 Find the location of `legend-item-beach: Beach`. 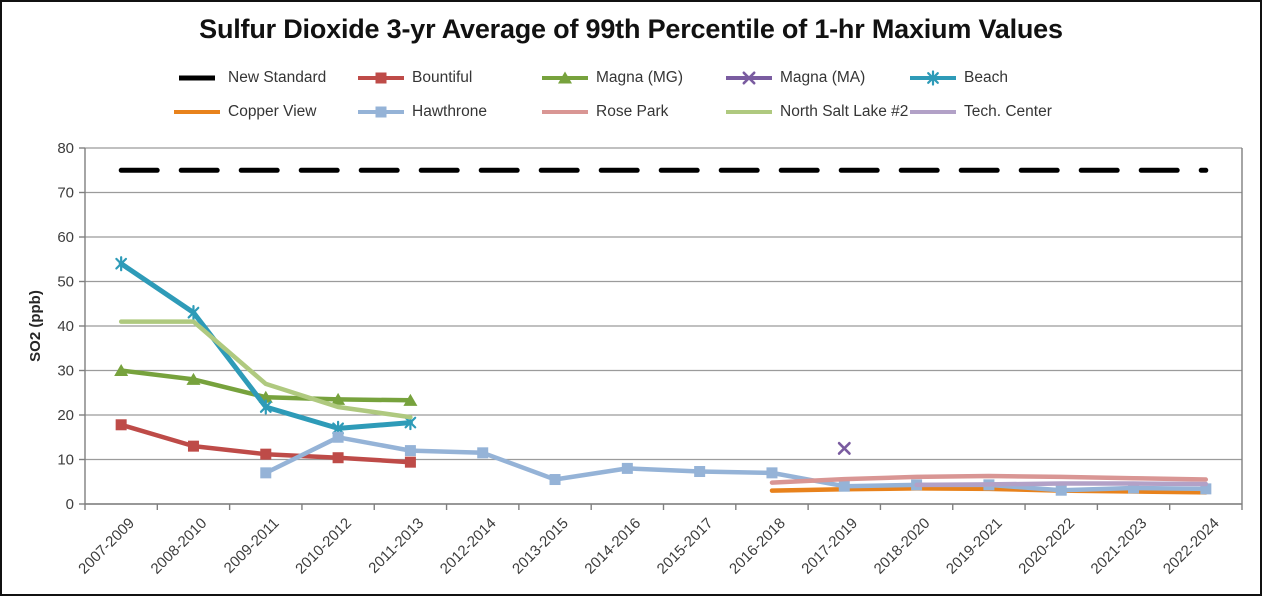

legend-item-beach: Beach is located at coordinates (1002, 78).